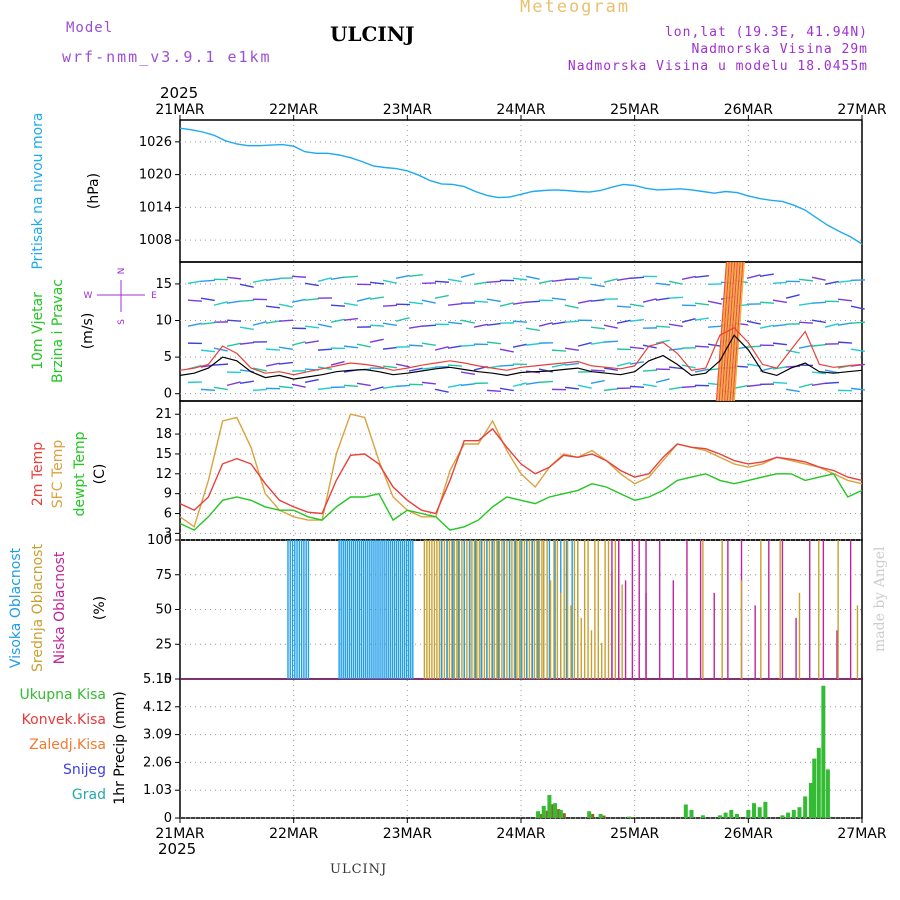  What do you see at coordinates (163, 644) in the screenshot?
I see `ytick-label: 25` at bounding box center [163, 644].